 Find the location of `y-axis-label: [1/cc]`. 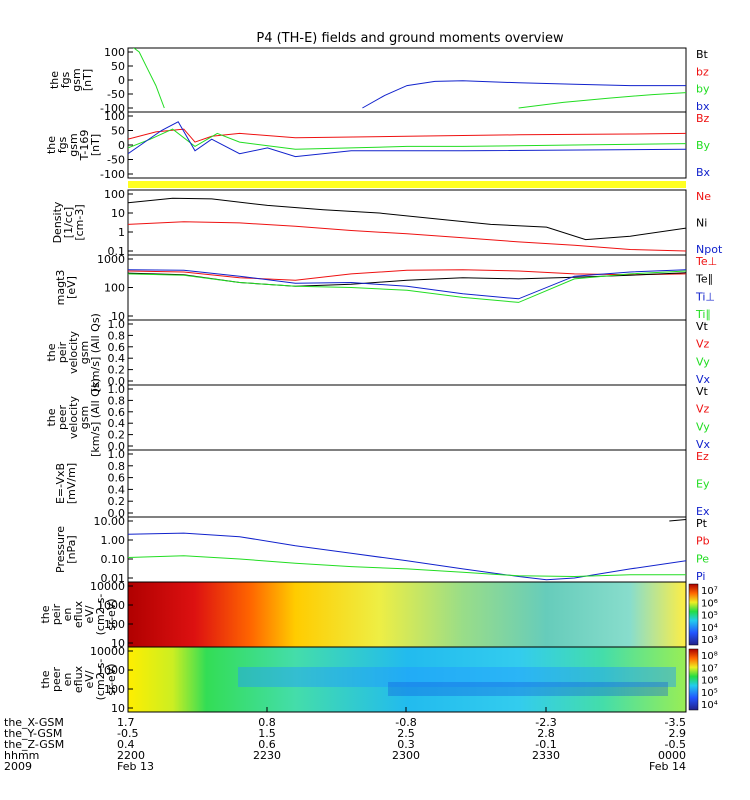

y-axis-label: [1/cc] is located at coordinates (68, 222).